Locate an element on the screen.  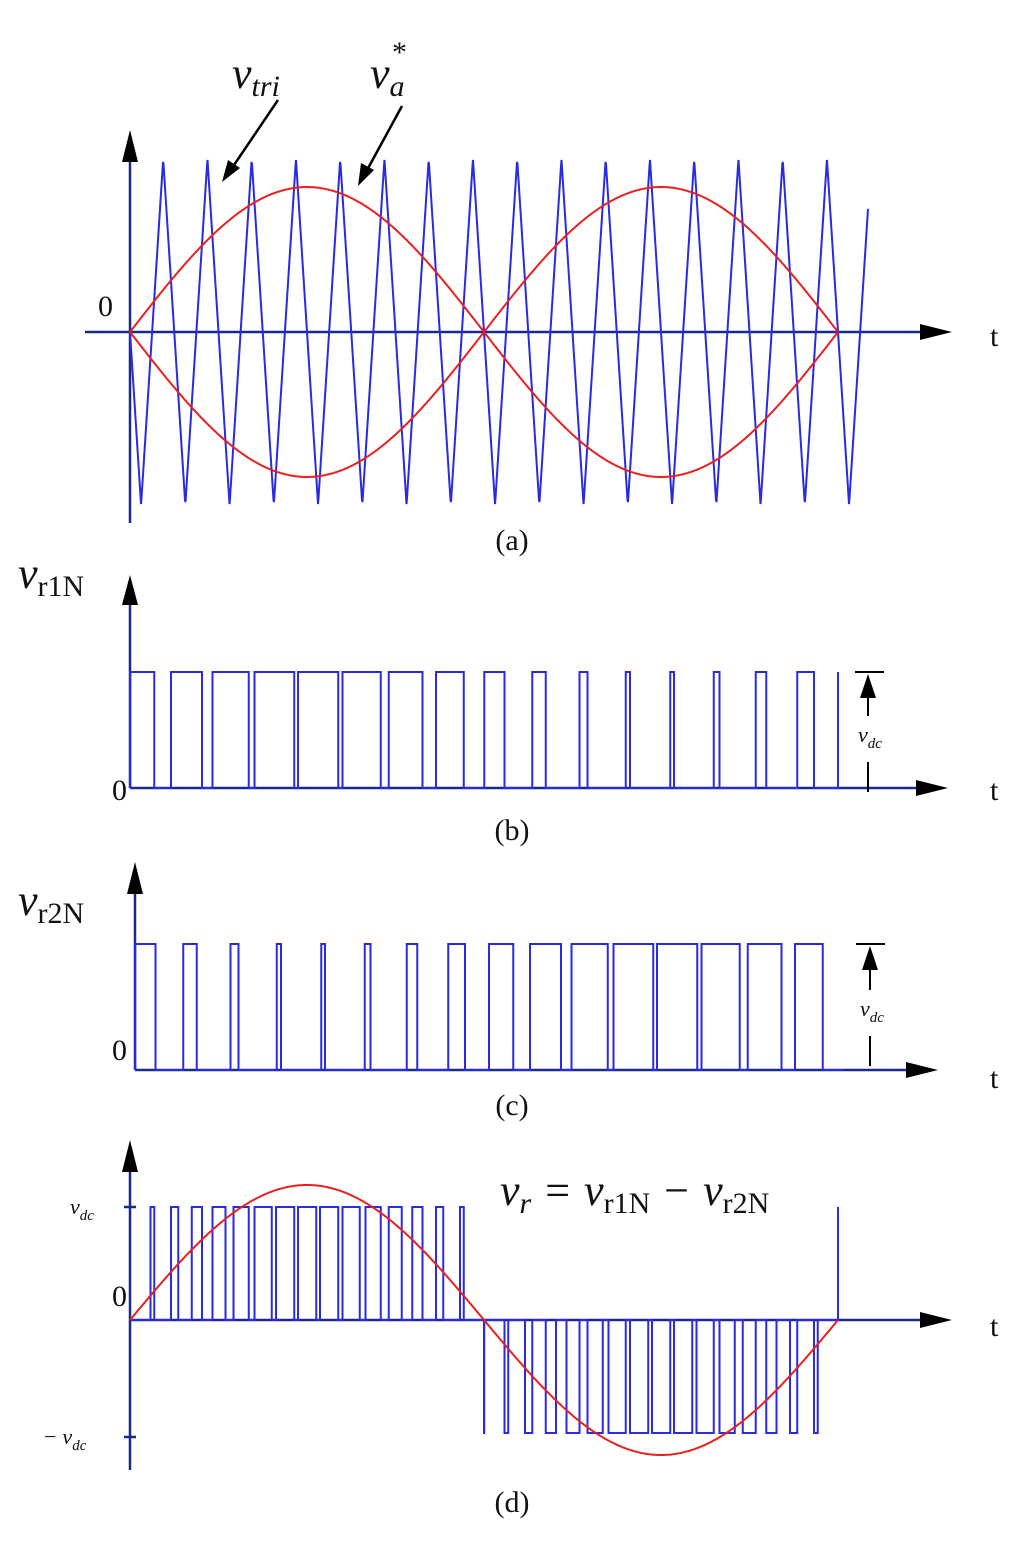
caption: (a) is located at coordinates (511, 540).